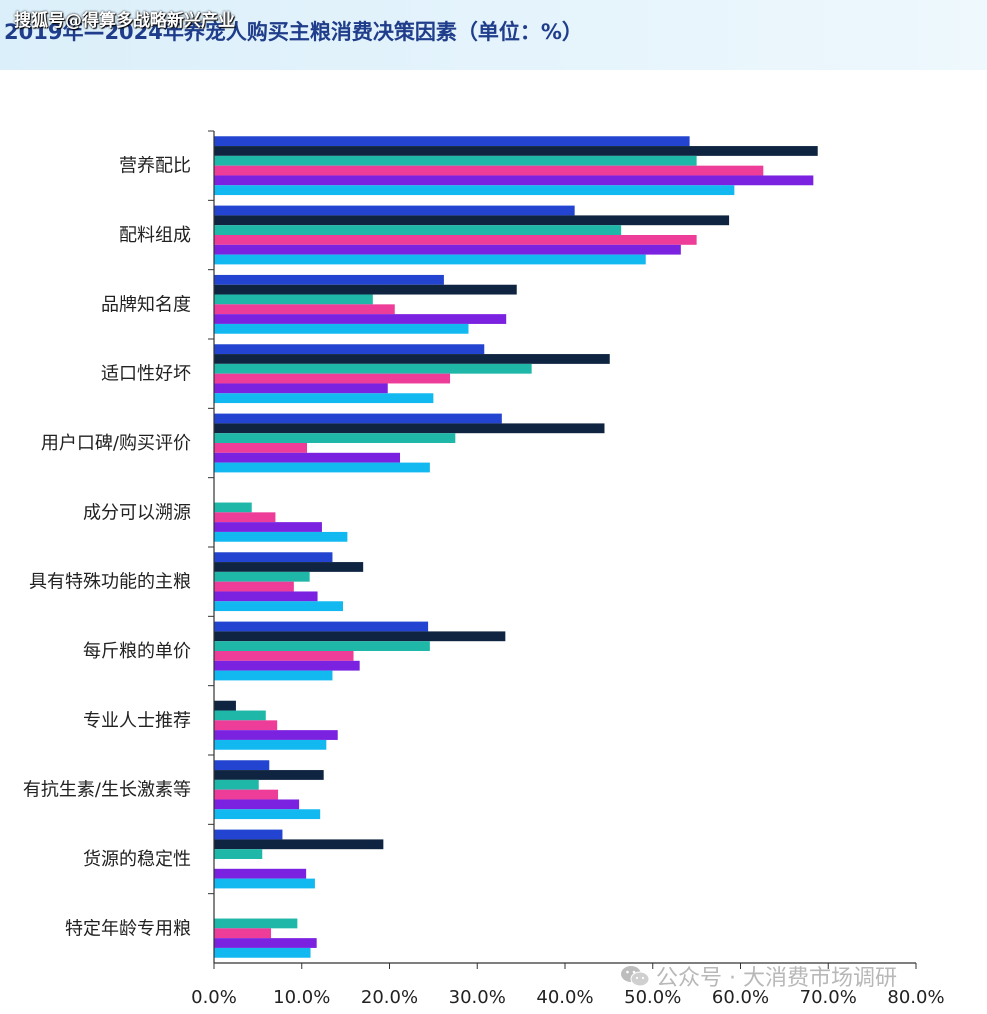 The height and width of the screenshot is (1014, 987). Describe the element at coordinates (389, 997) in the screenshot. I see `x-tick-label: 20.0%` at that location.